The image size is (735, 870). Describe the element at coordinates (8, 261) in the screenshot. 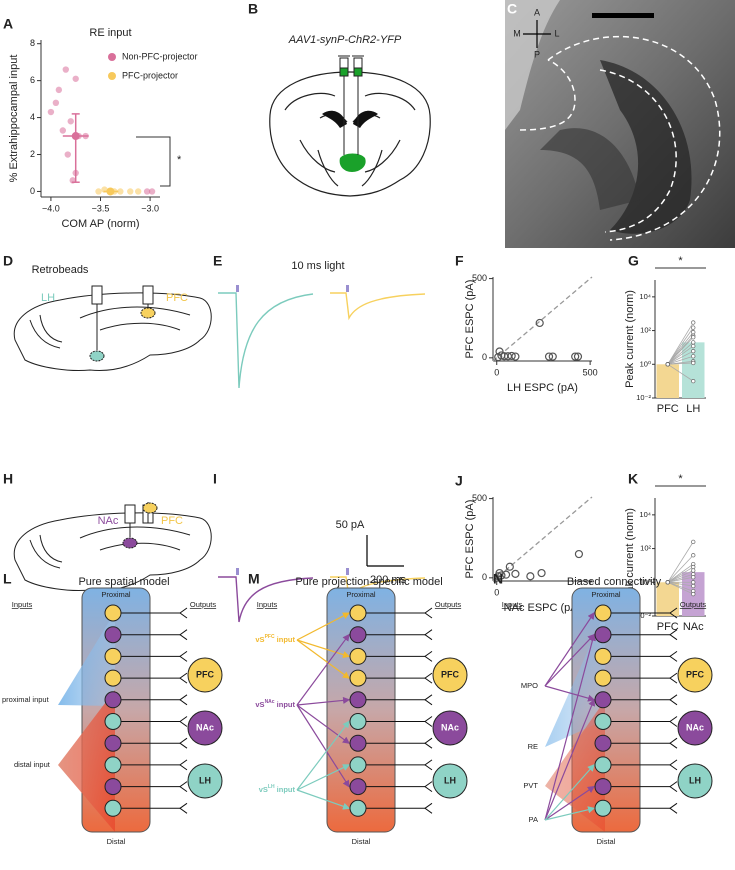

I see `panel-label: D` at that location.